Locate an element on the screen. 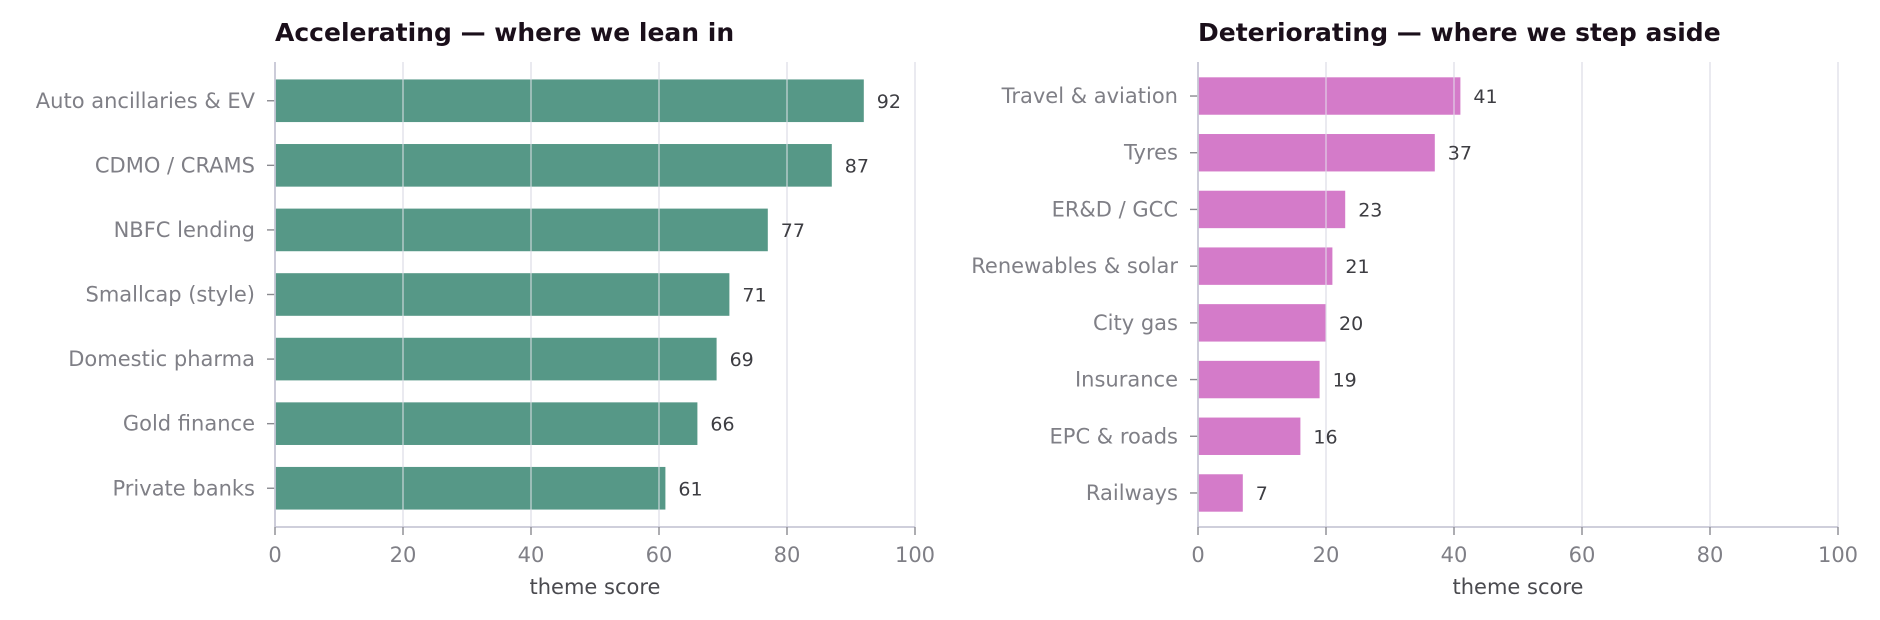  data-label: 71 is located at coordinates (754, 296).